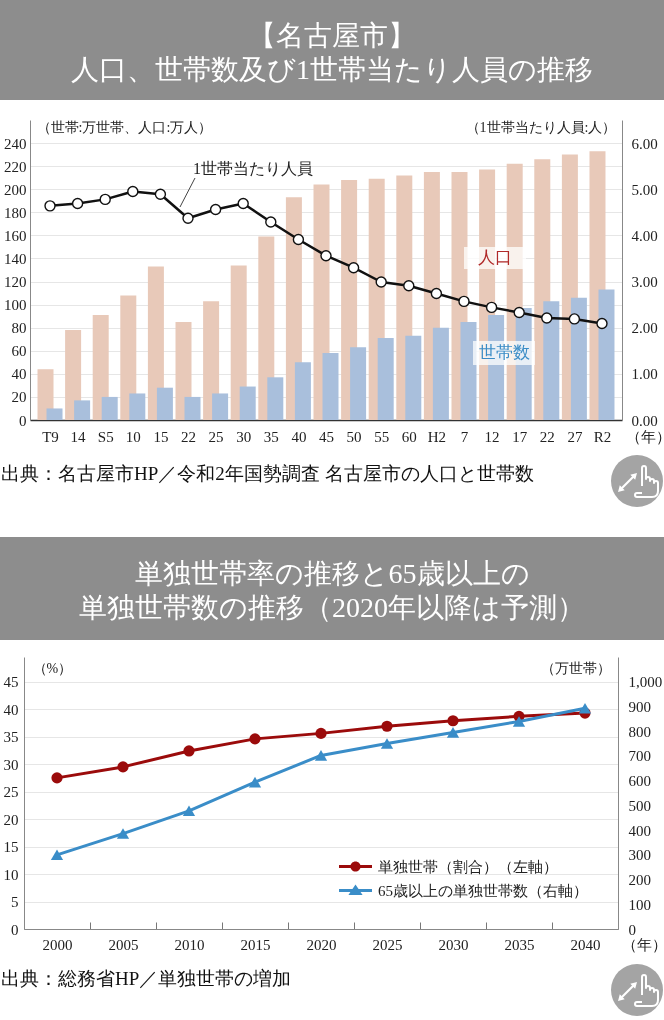 The height and width of the screenshot is (1020, 664). What do you see at coordinates (639, 781) in the screenshot?
I see `y2-tick-label: 600` at bounding box center [639, 781].